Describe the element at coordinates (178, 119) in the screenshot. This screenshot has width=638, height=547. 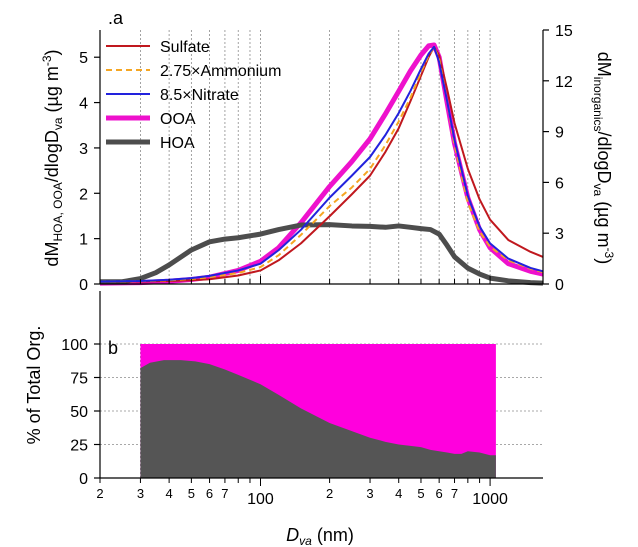
I see `legend-label: OOA` at that location.